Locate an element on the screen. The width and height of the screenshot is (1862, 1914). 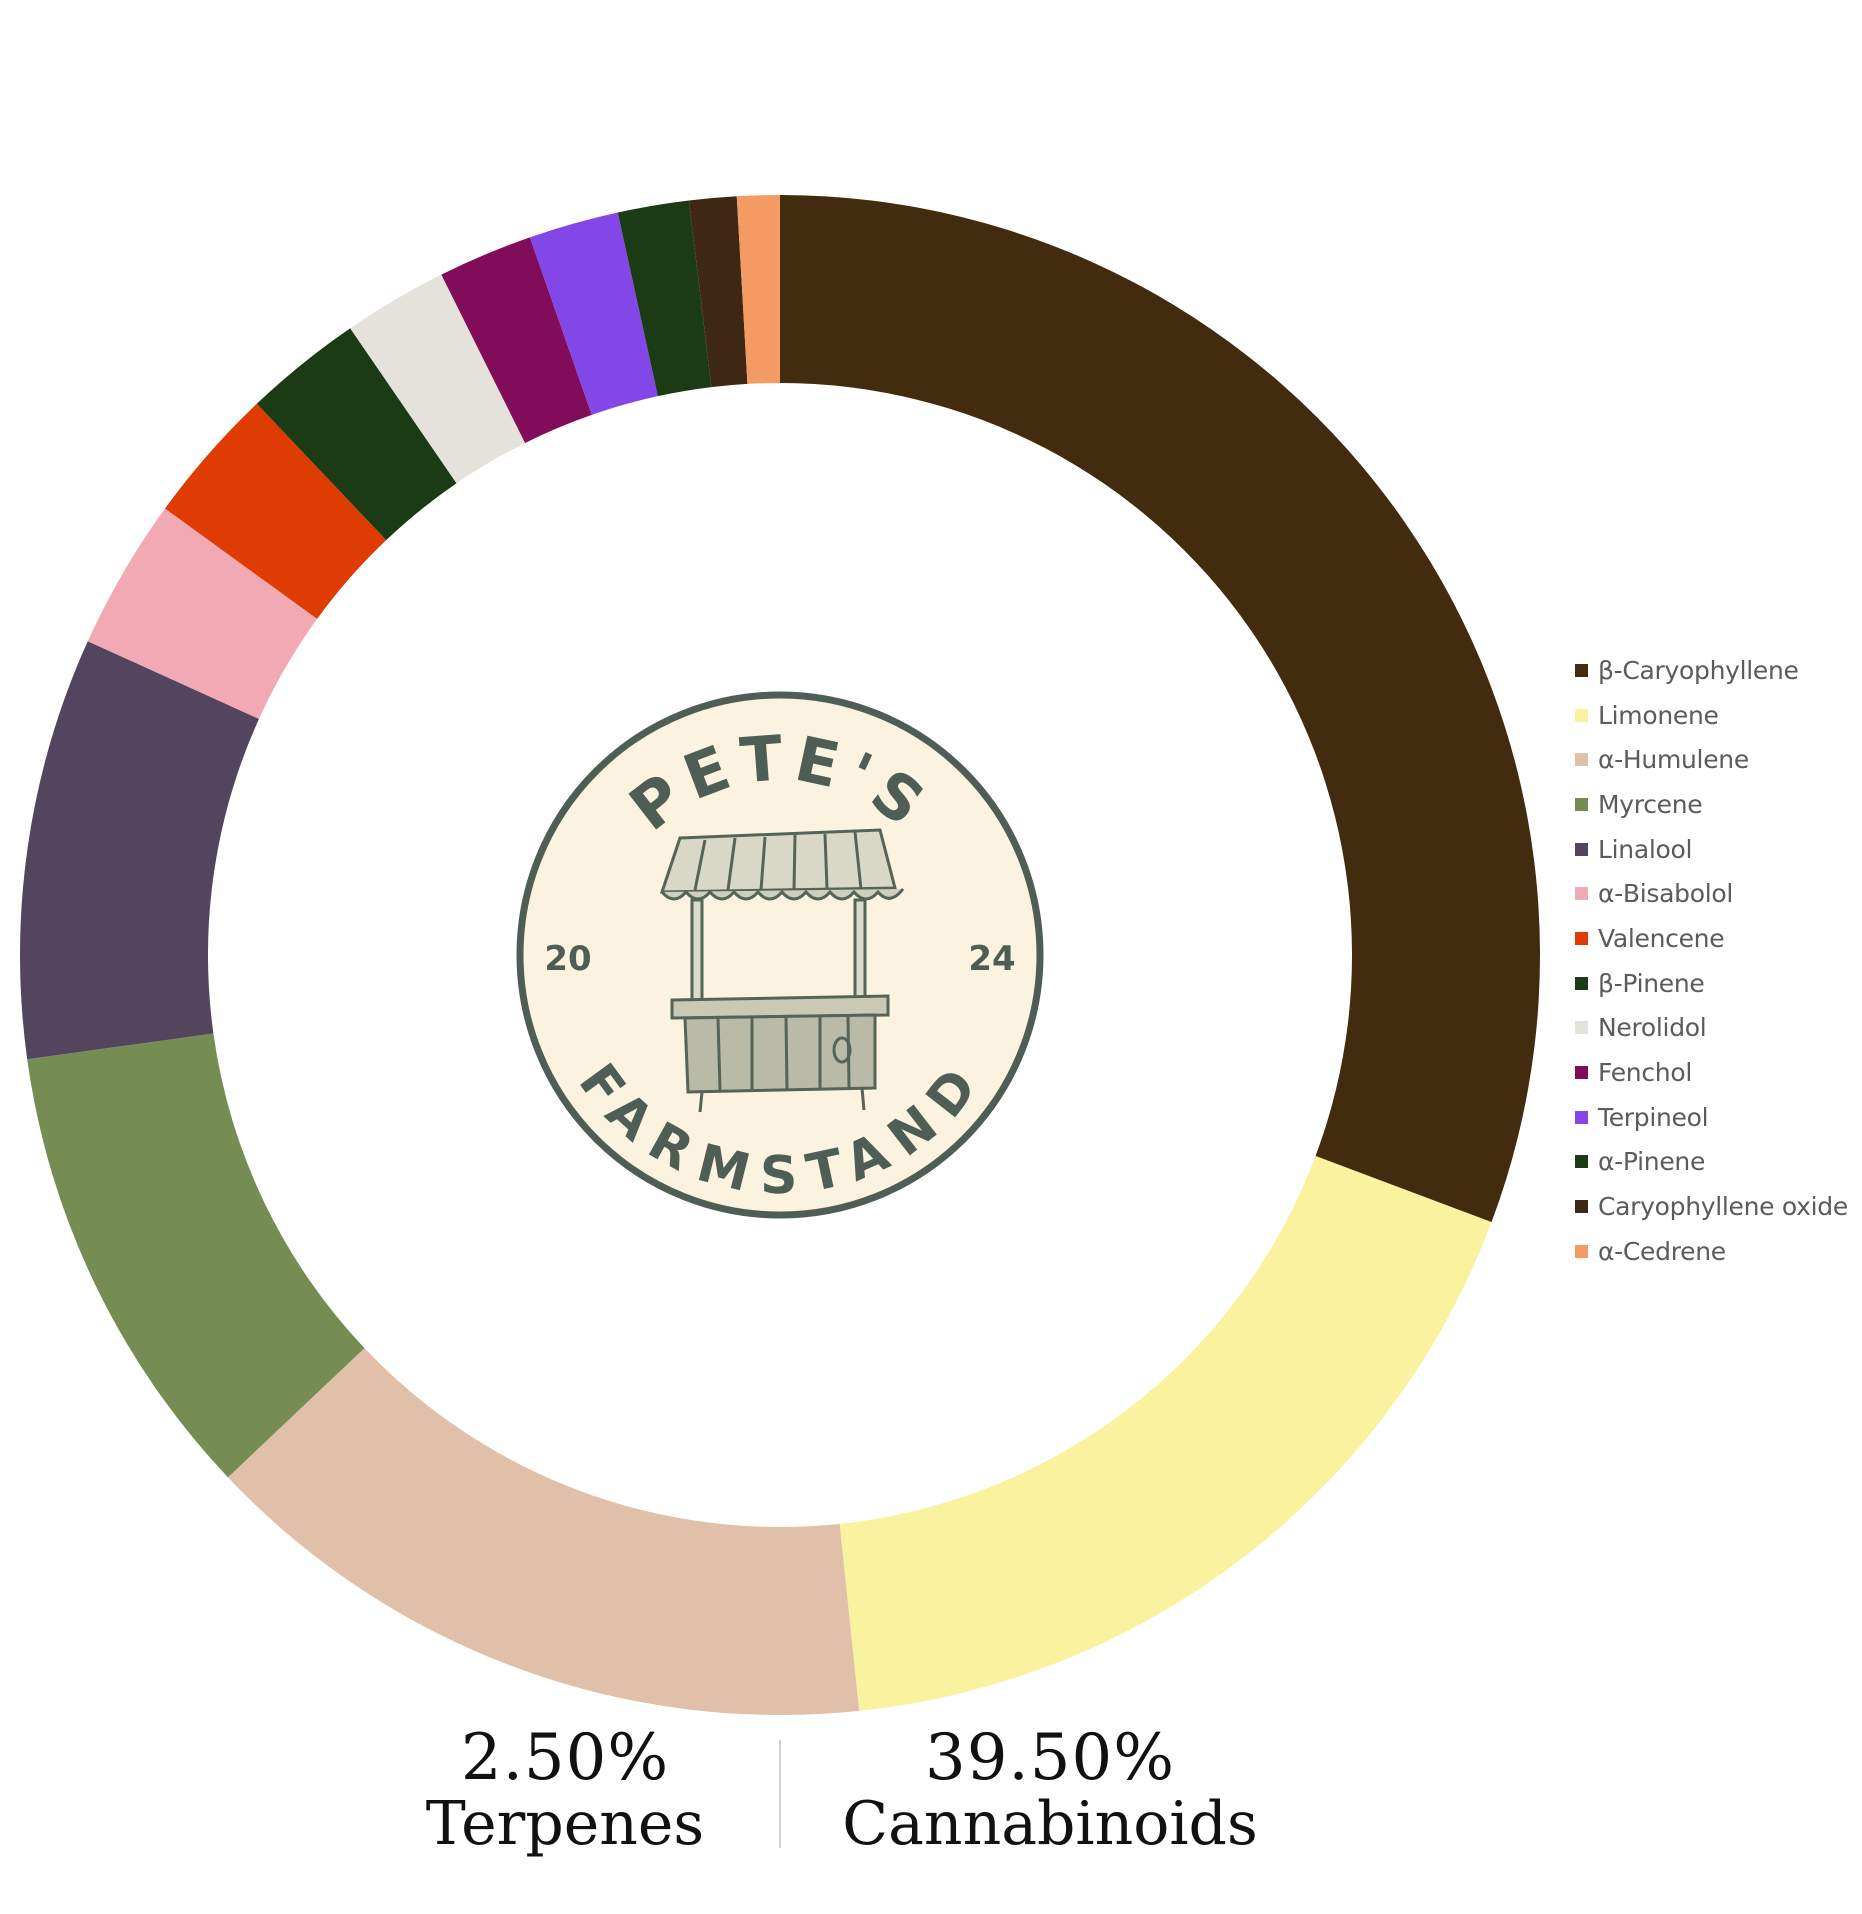
petes-farmstand-logo: PETE'S FARMSTAND 20 24 is located at coordinates (780, 955).